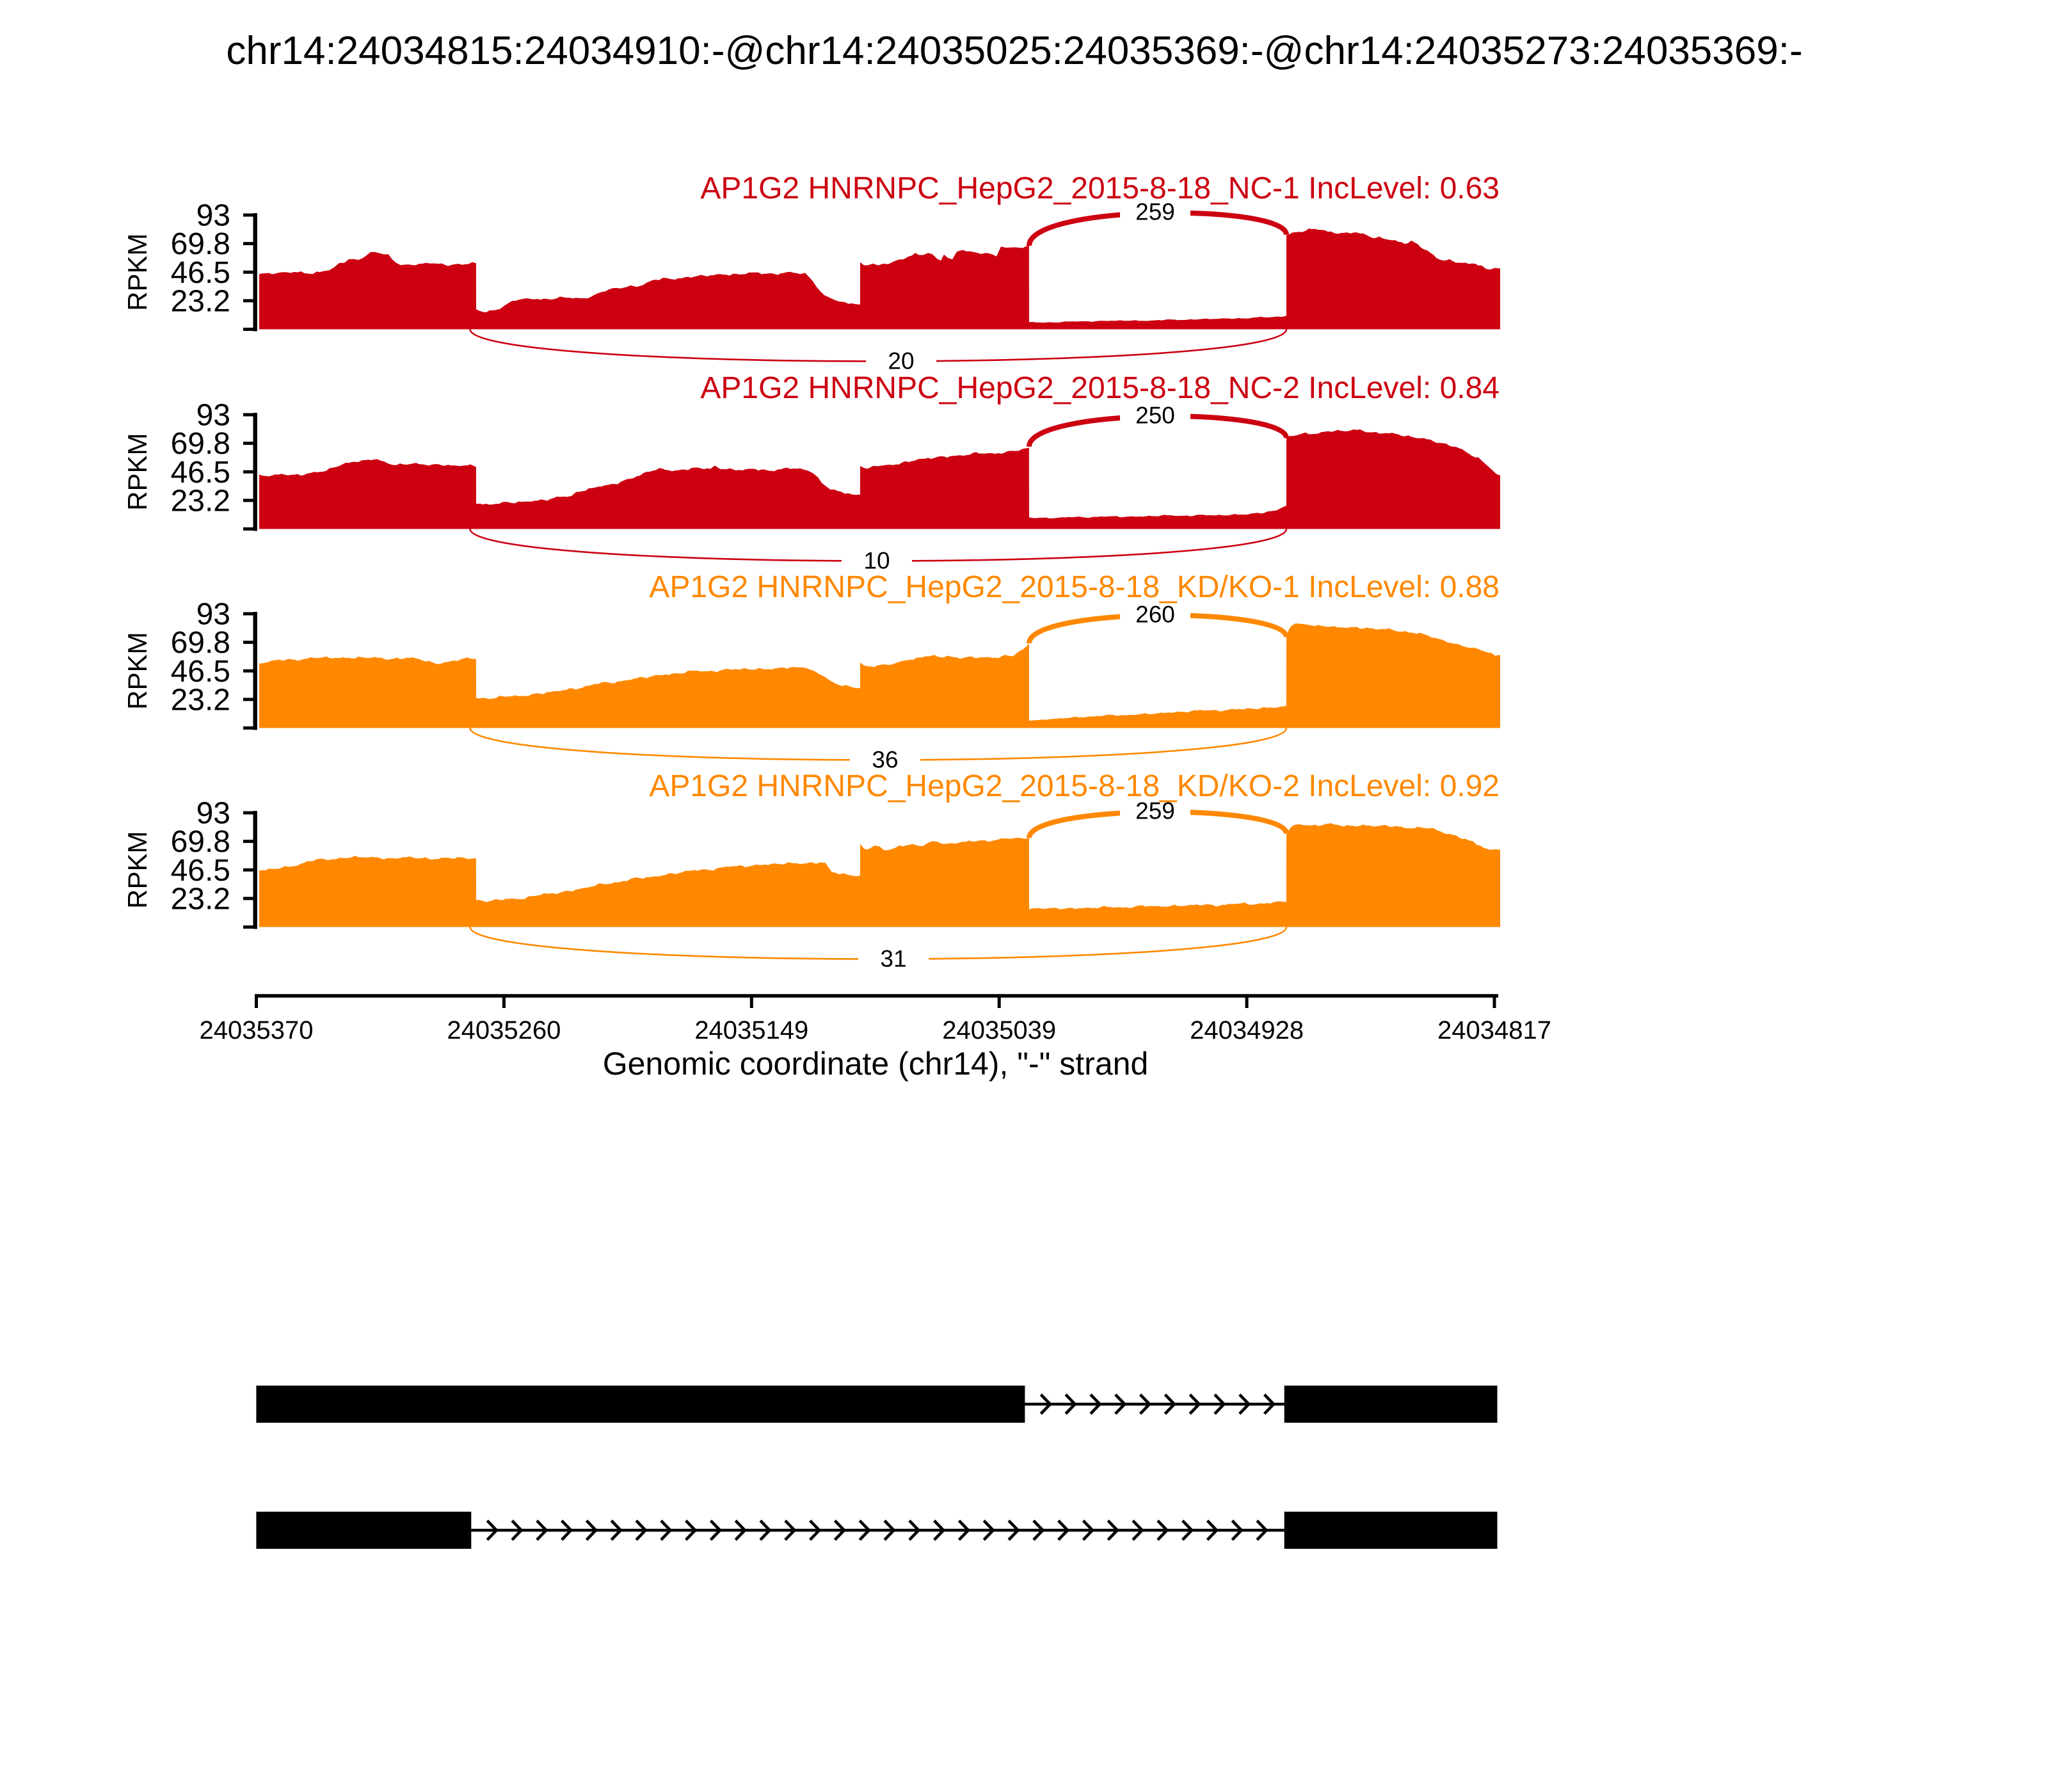  Describe the element at coordinates (1155, 615) in the screenshot. I see `svg-text: 260` at that location.